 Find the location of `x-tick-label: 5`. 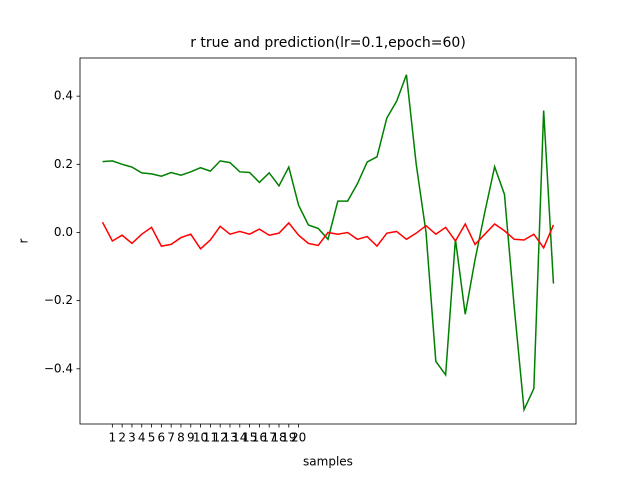

x-tick-label: 5 is located at coordinates (152, 438).